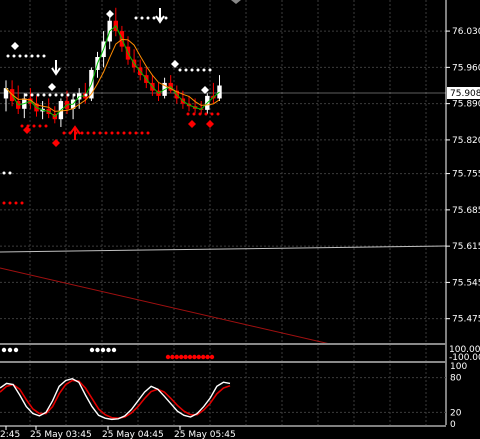 This screenshot has height=439, width=480. What do you see at coordinates (205, 434) in the screenshot?
I see `time-tick-label: 25 May 05:45` at bounding box center [205, 434].